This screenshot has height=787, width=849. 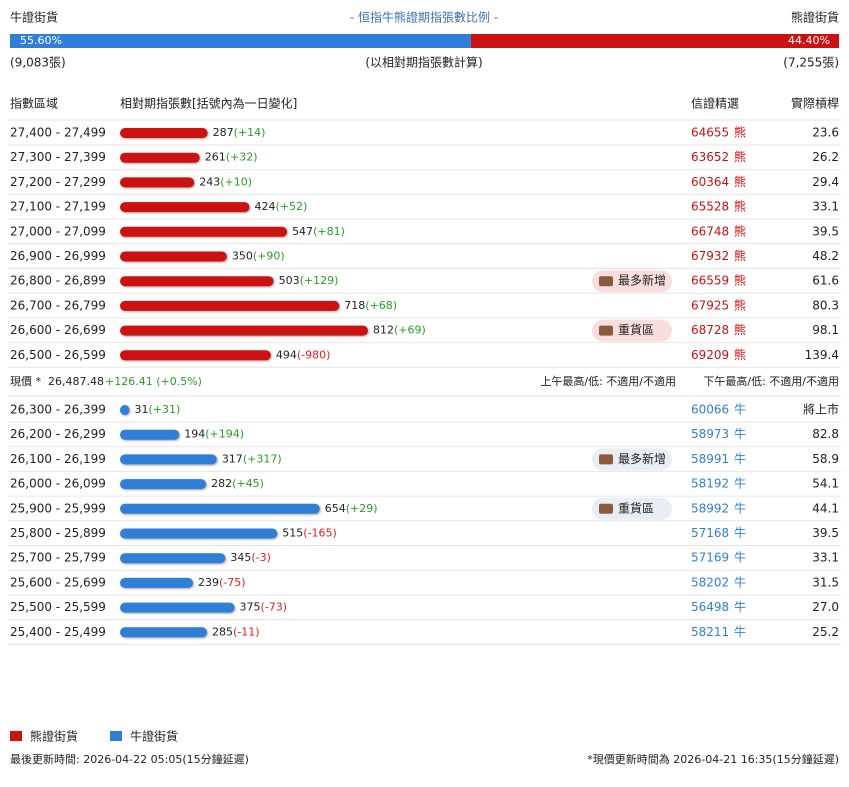 I want to click on code: 66559, so click(x=710, y=281).